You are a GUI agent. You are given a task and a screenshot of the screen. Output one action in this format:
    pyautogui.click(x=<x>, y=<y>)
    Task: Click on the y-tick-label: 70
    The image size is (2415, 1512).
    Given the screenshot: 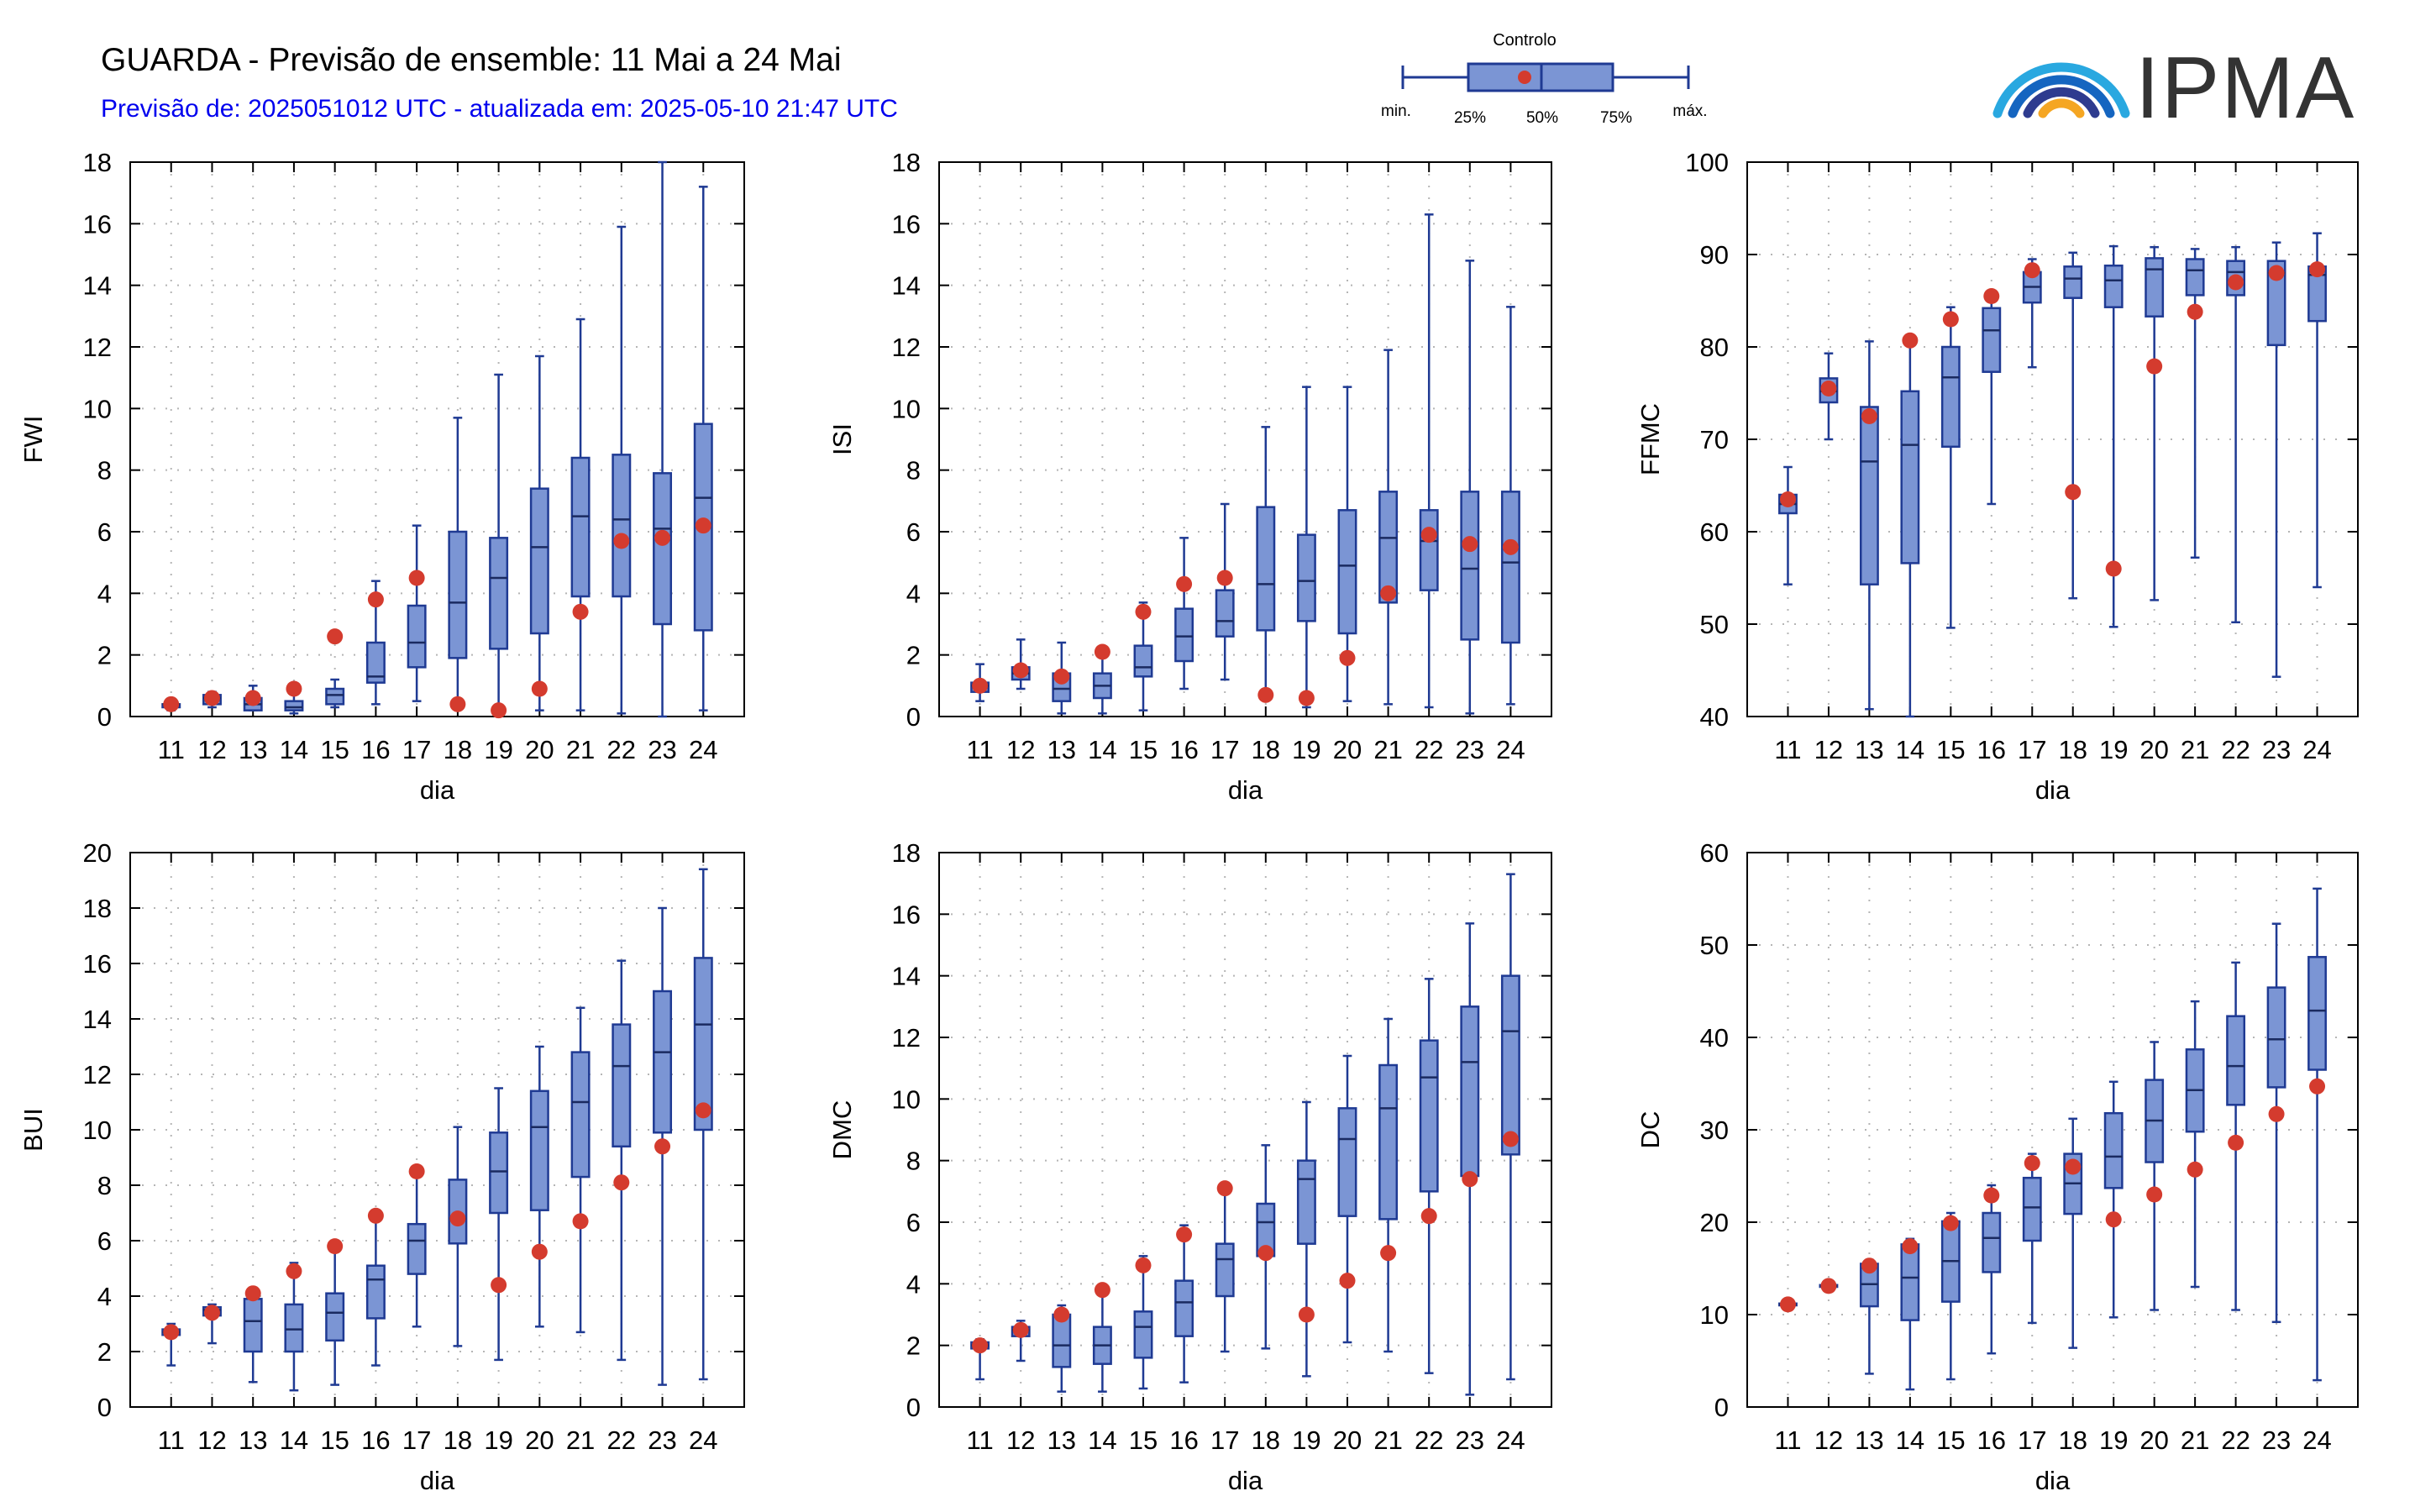 What is the action you would take?
    pyautogui.click(x=1714, y=439)
    